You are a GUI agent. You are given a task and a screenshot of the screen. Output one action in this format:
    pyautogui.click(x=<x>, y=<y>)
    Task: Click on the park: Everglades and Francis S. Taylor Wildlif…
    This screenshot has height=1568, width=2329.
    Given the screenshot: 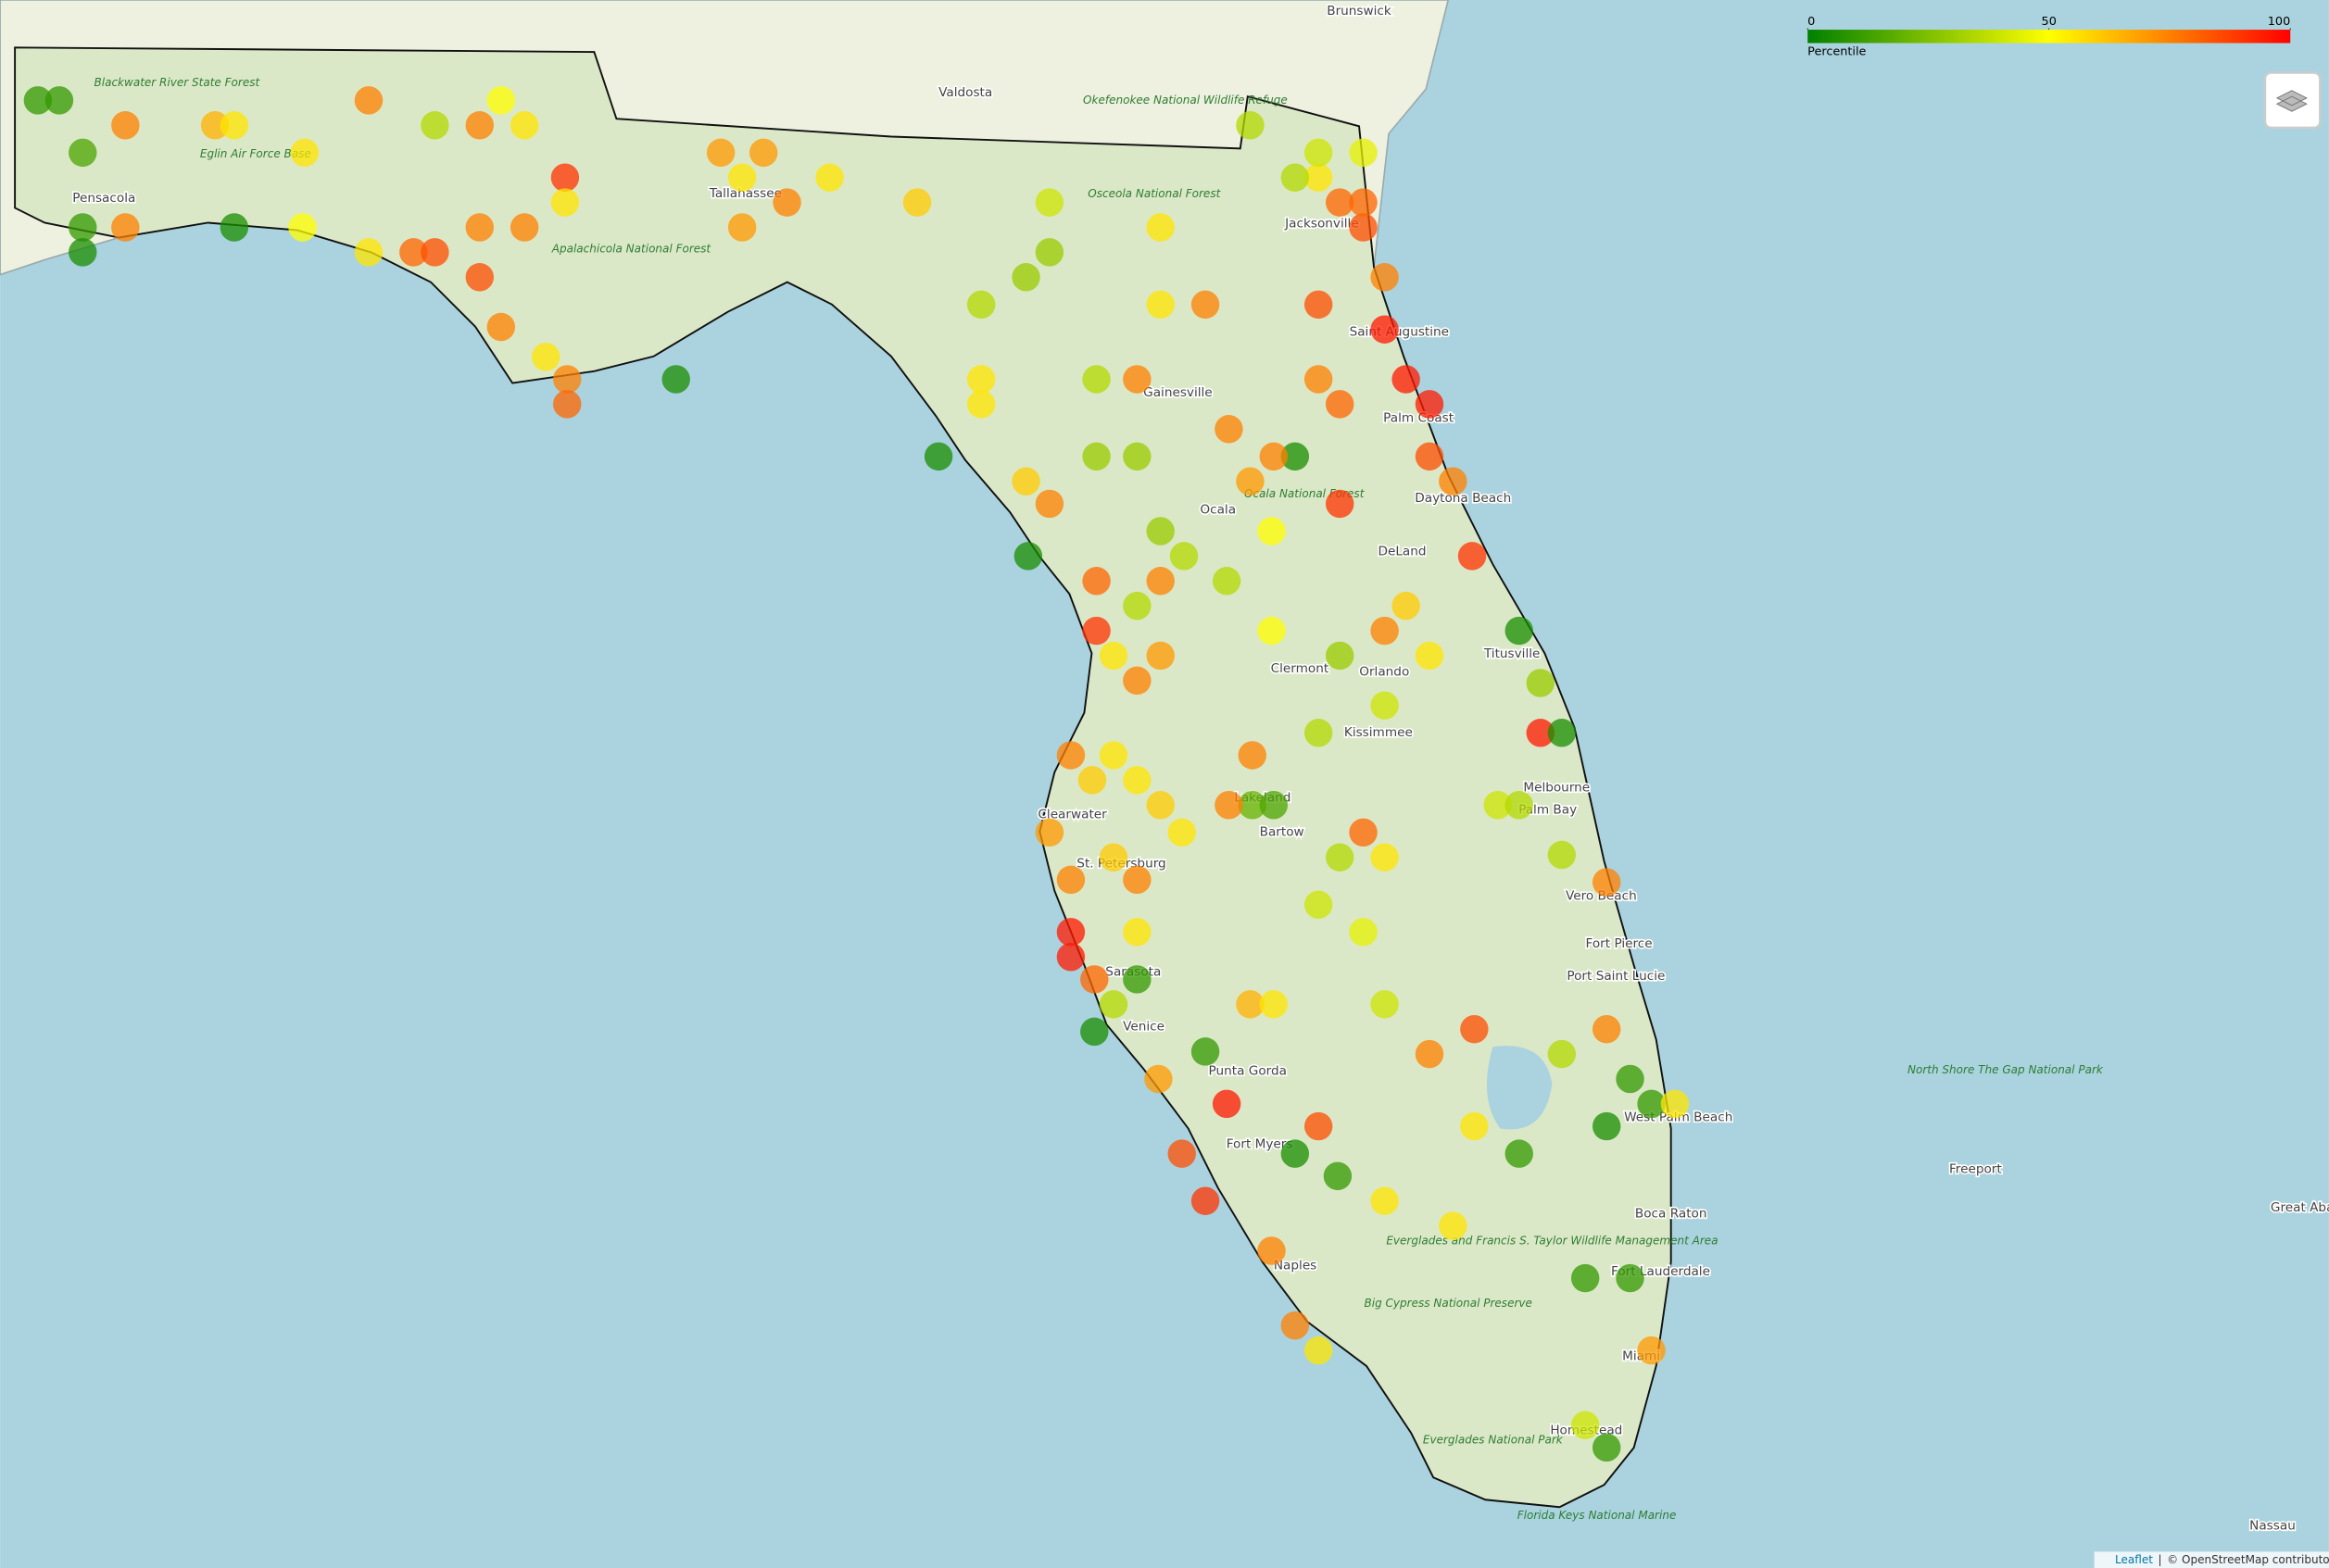 What is the action you would take?
    pyautogui.click(x=1552, y=1240)
    